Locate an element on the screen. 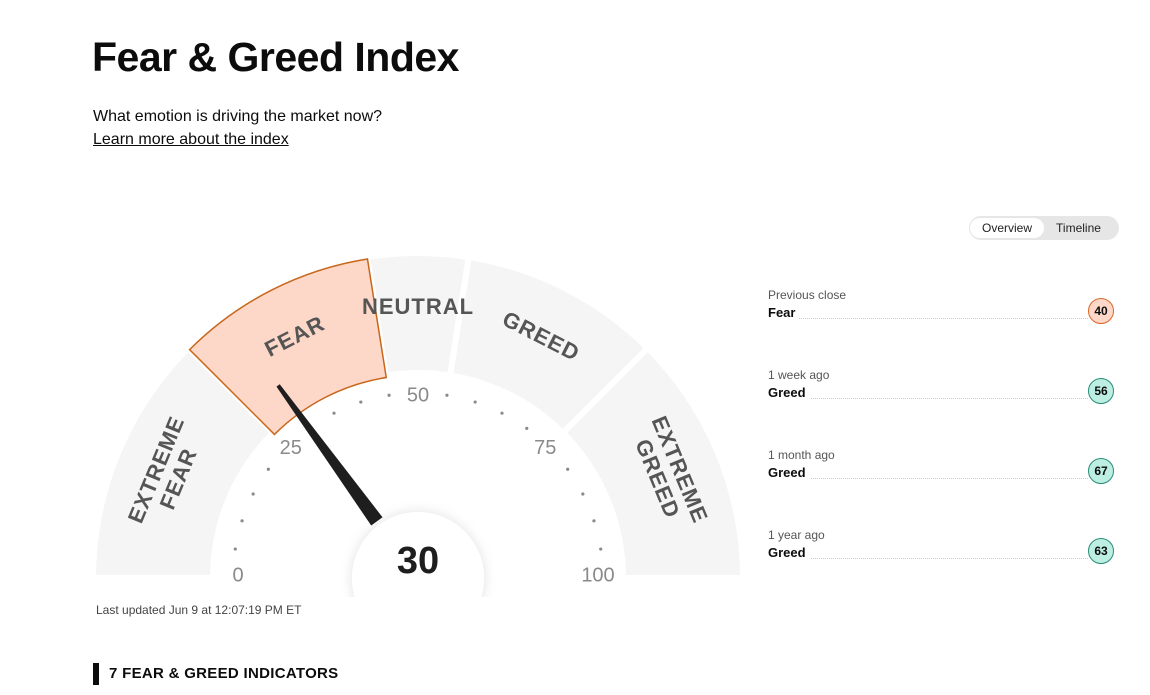  history-period: 1 year ago is located at coordinates (796, 535).